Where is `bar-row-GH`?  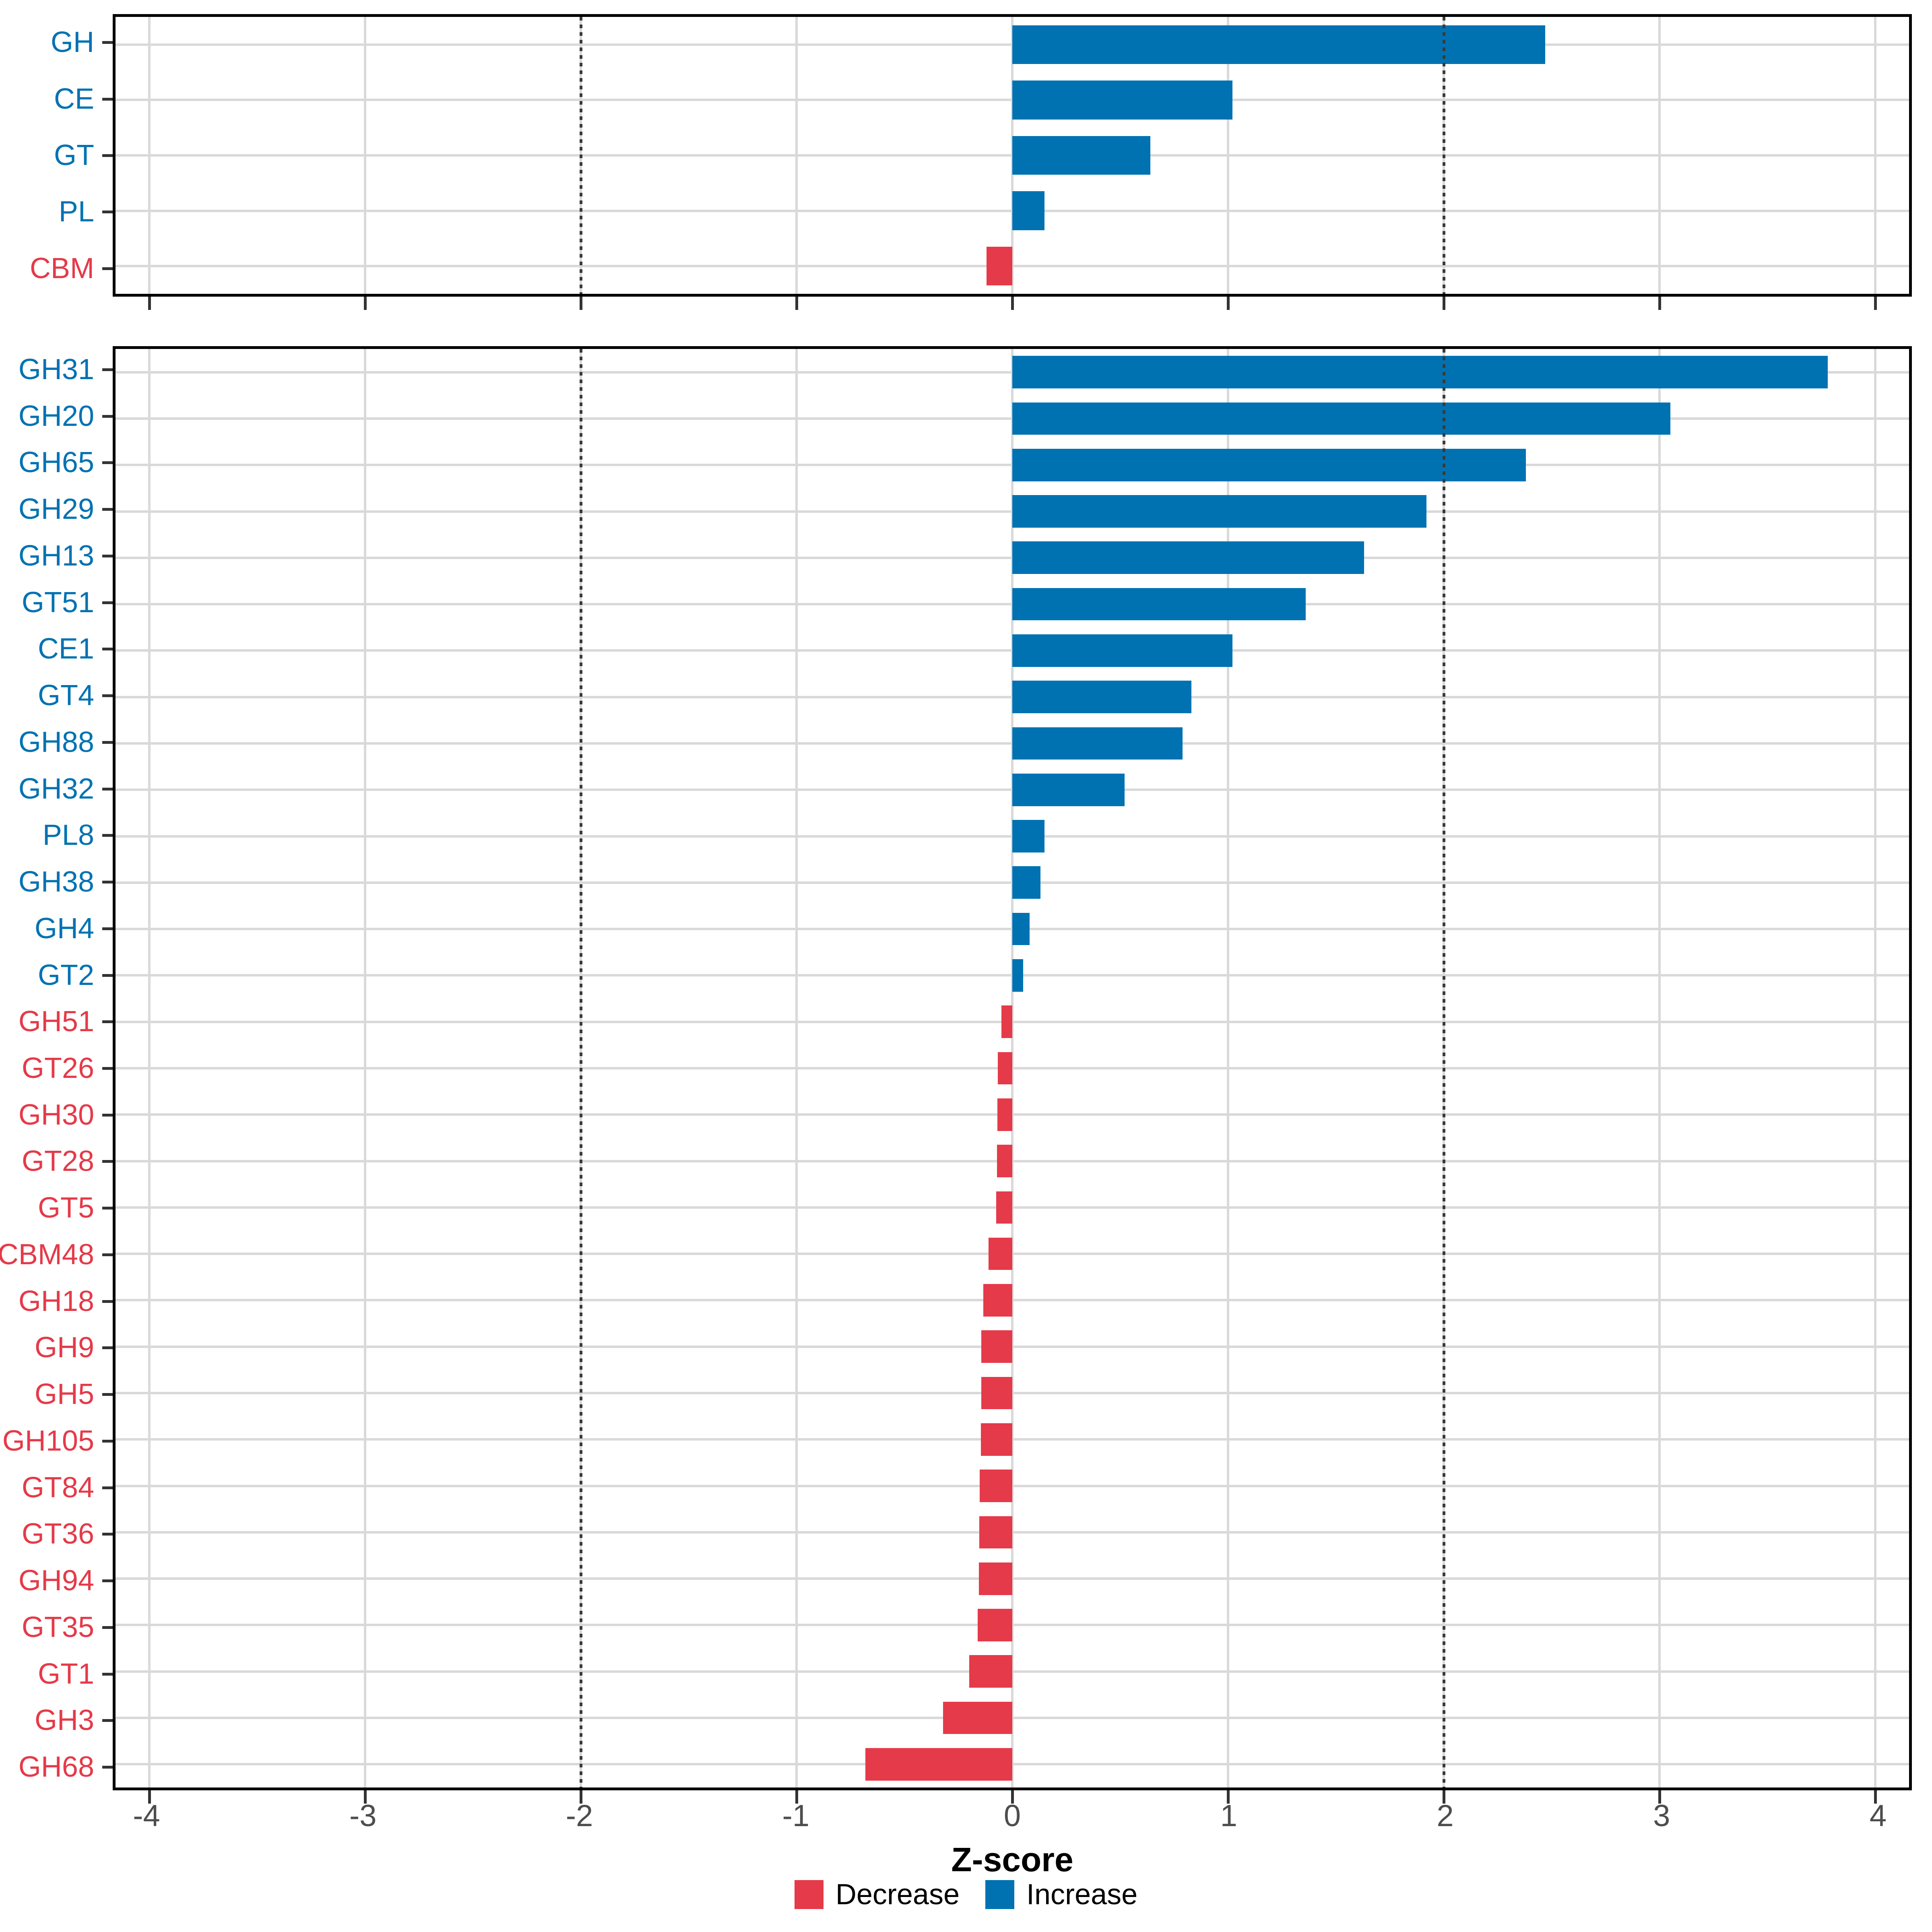 bar-row-GH is located at coordinates (1012, 44).